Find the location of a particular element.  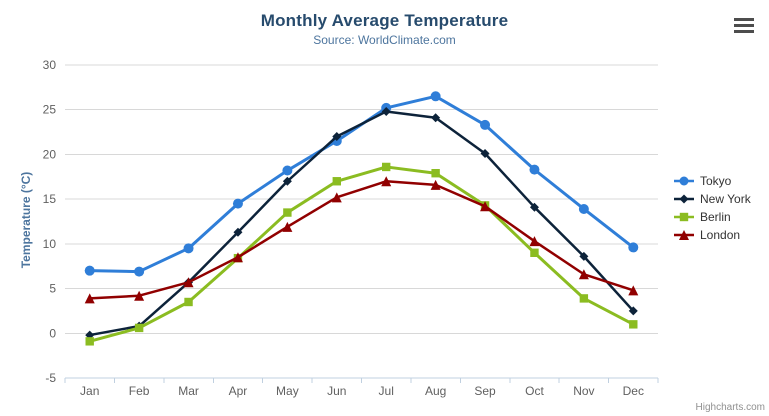

chart-title: Monthly Average Temperature is located at coordinates (384, 20).